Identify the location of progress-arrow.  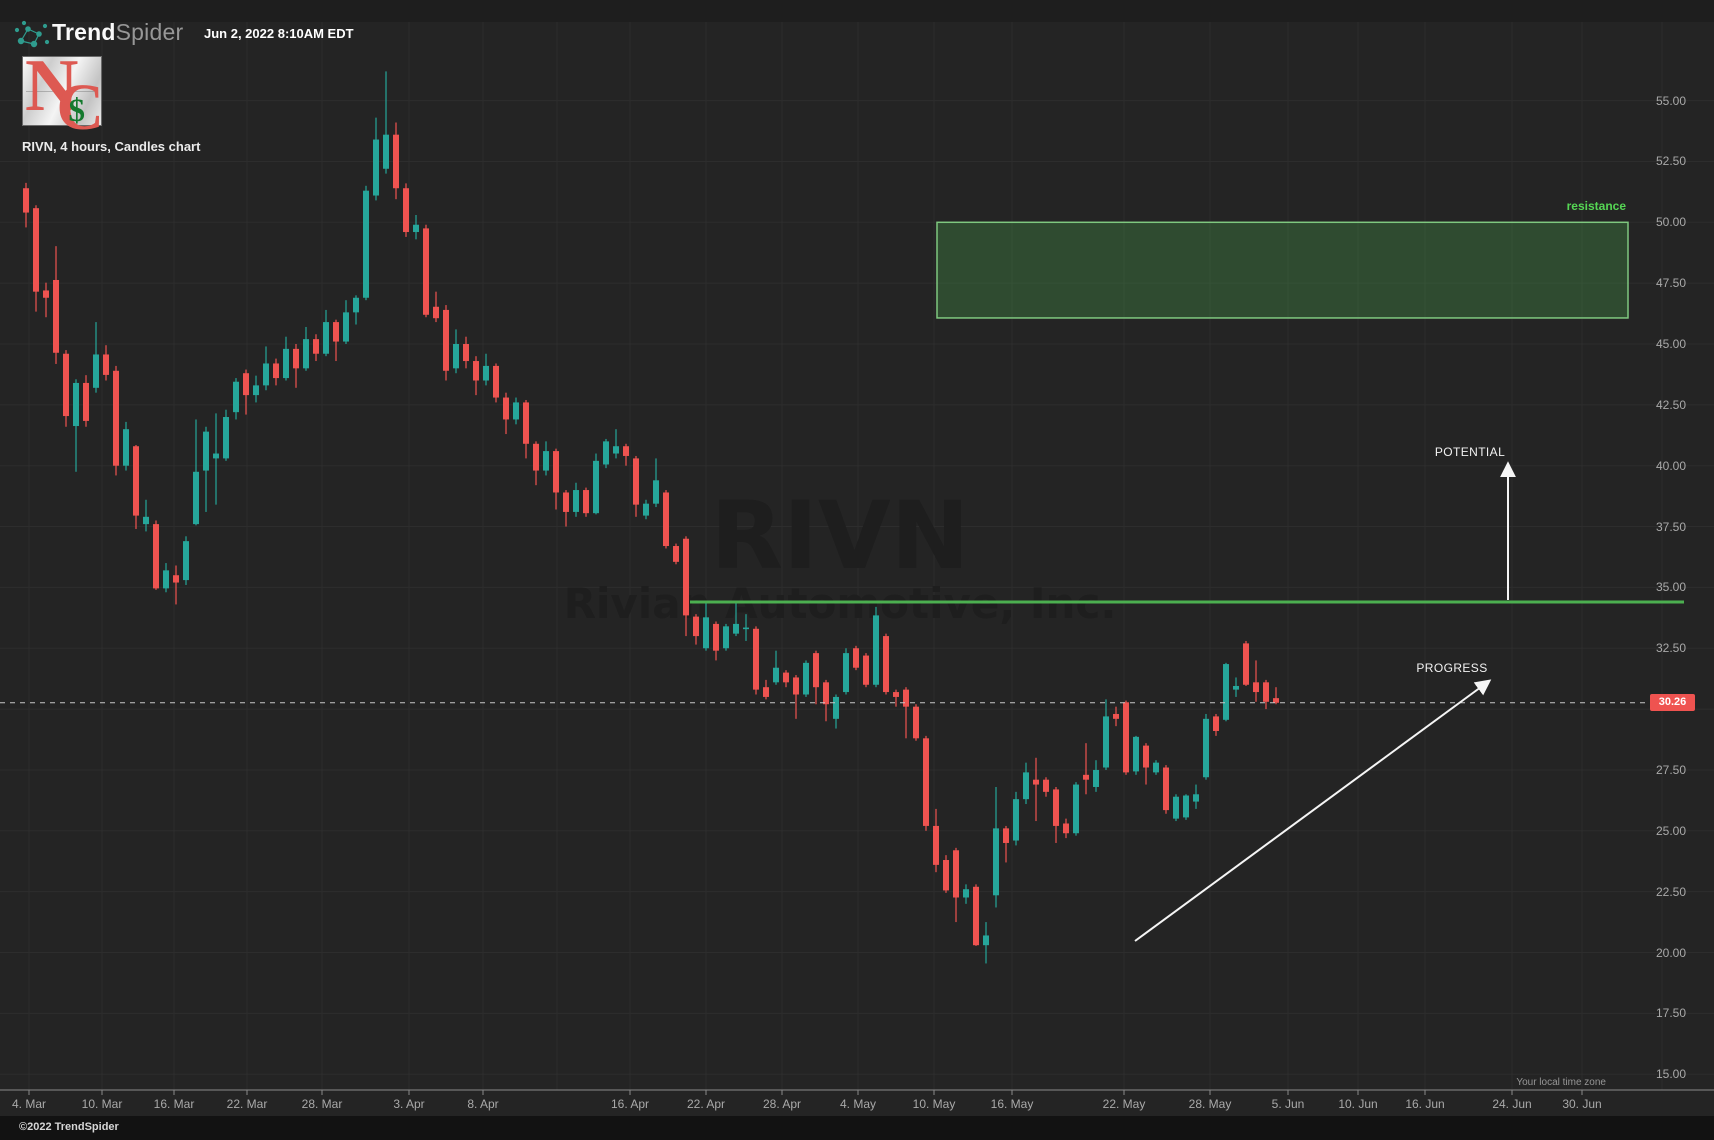
(1313, 810).